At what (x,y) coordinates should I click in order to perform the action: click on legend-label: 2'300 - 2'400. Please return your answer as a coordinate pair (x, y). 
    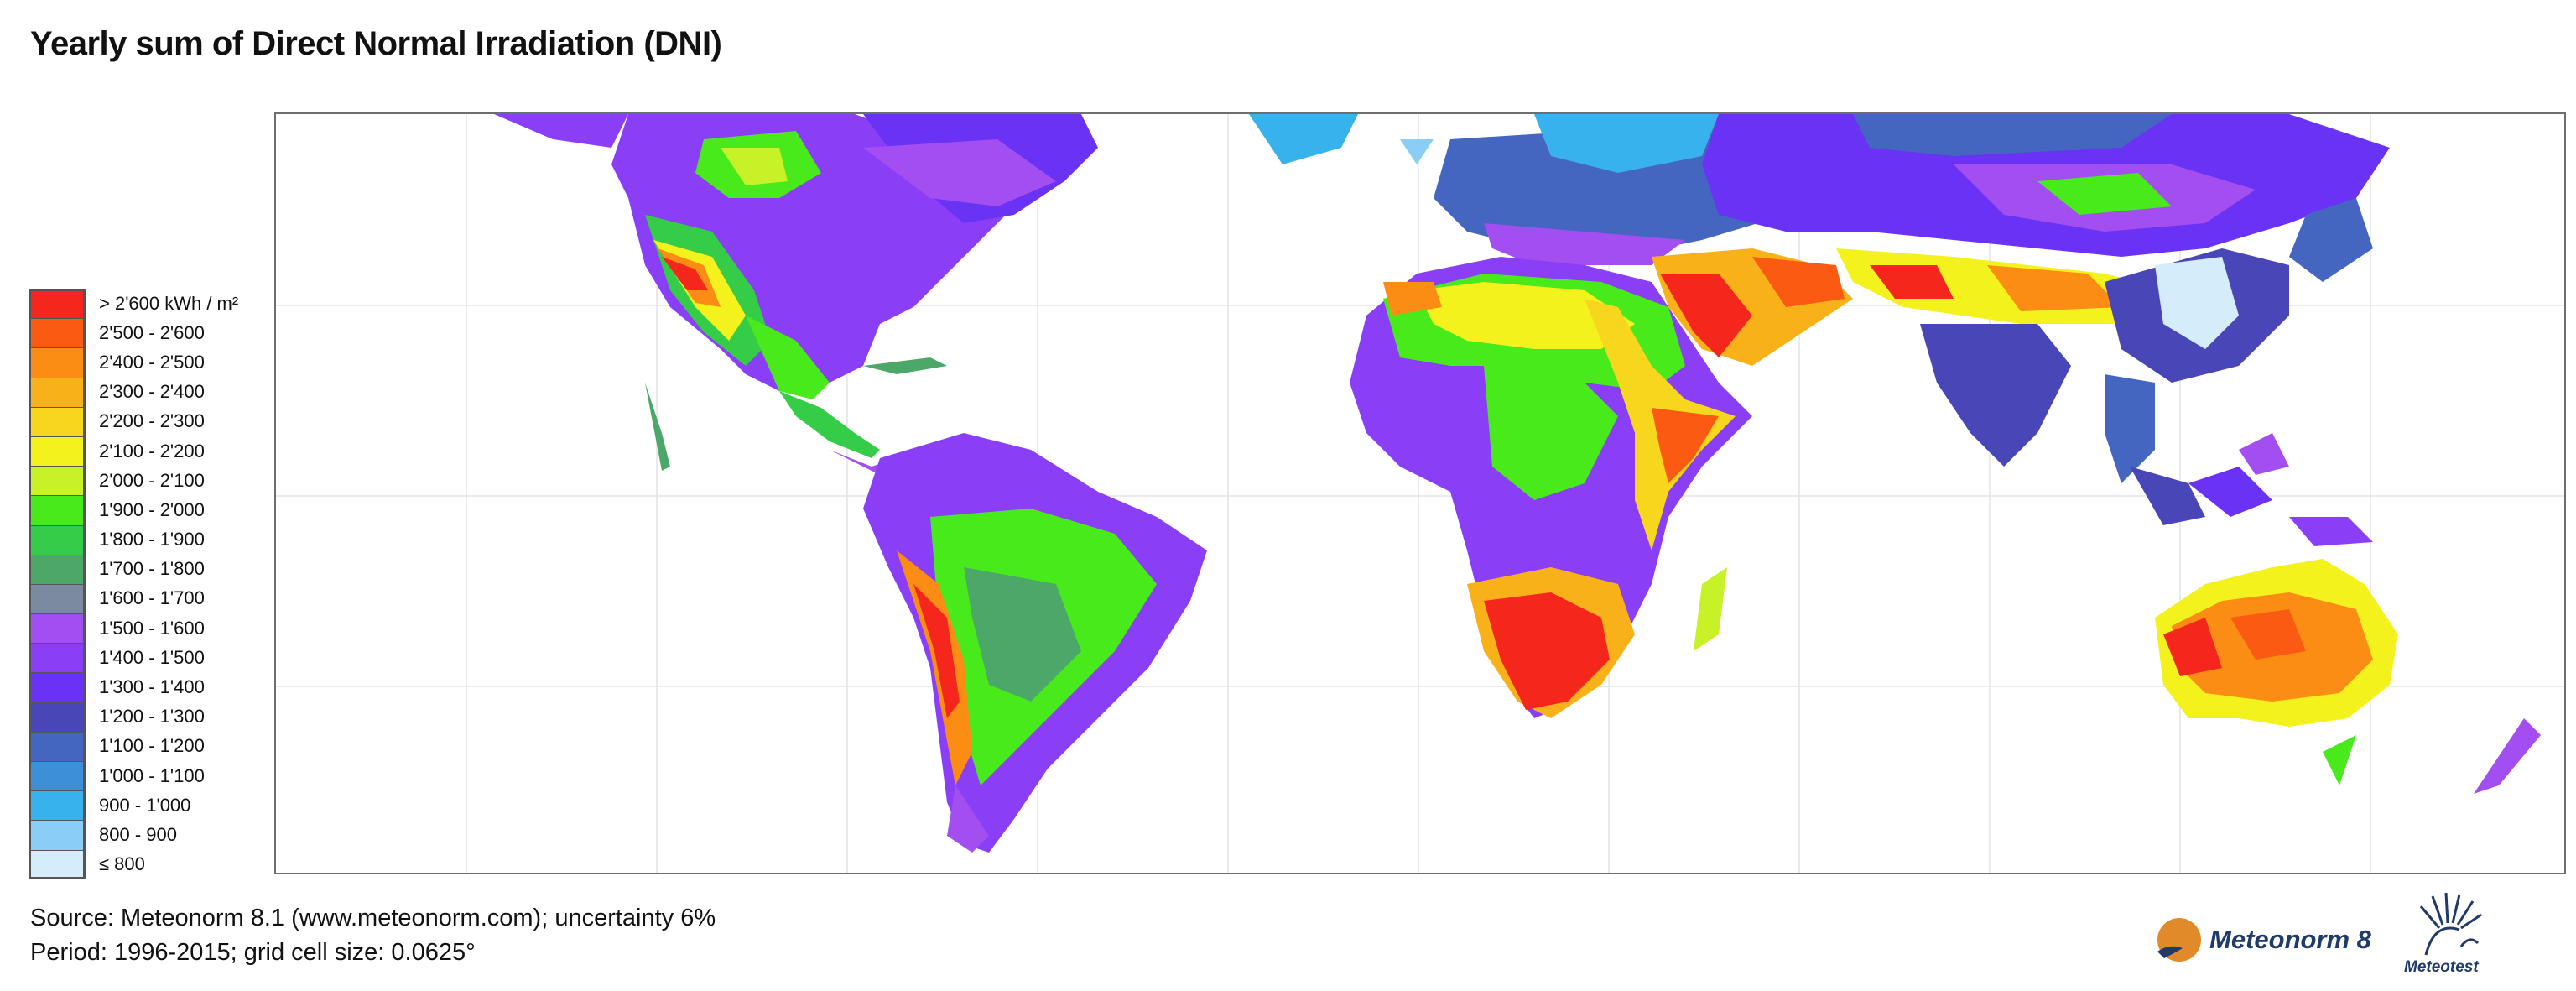
    Looking at the image, I should click on (152, 392).